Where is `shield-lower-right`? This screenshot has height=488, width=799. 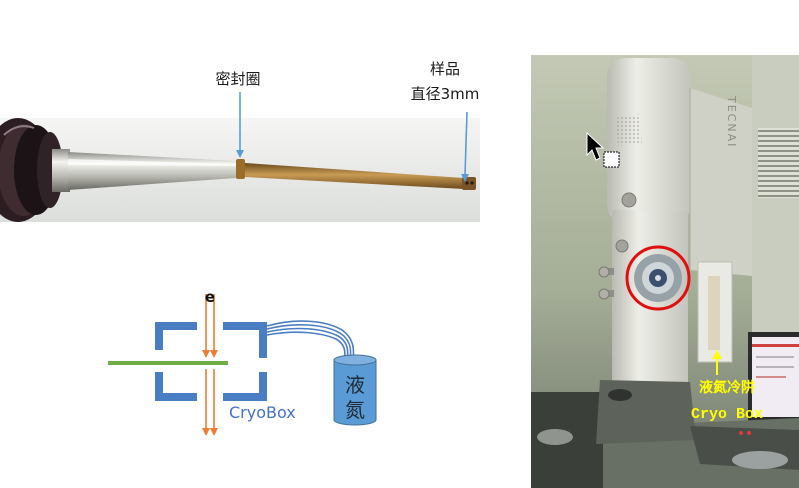 shield-lower-right is located at coordinates (245, 386).